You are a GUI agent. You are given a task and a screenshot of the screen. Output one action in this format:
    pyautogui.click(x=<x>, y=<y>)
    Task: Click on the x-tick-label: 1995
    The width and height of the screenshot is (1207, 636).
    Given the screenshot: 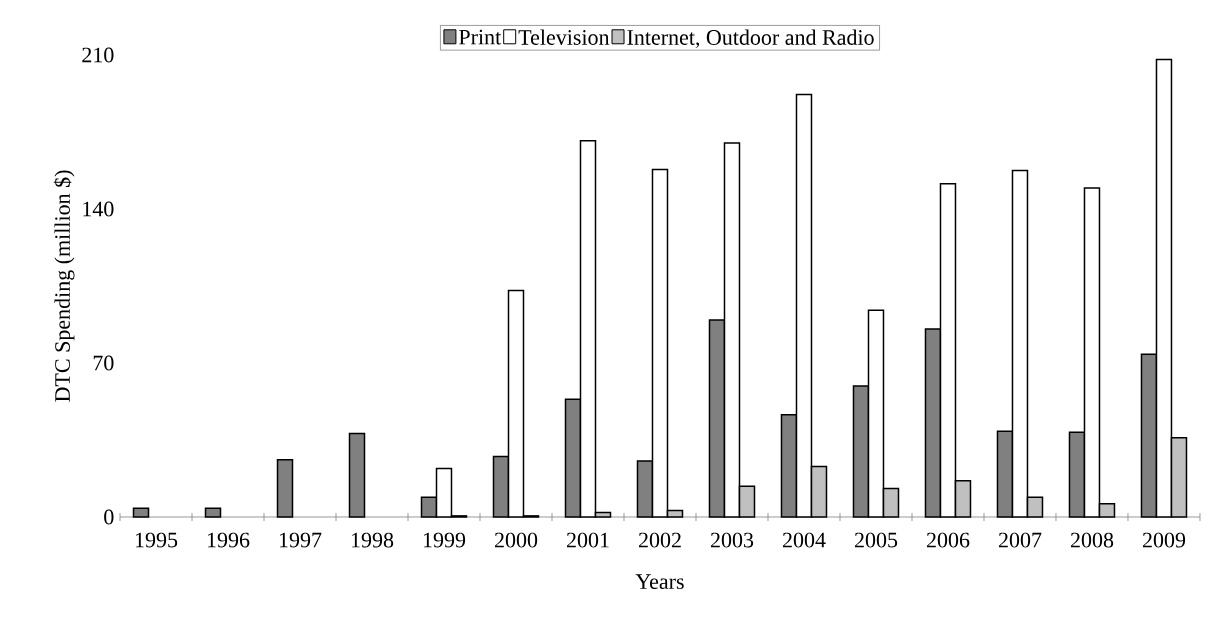 What is the action you would take?
    pyautogui.click(x=156, y=540)
    